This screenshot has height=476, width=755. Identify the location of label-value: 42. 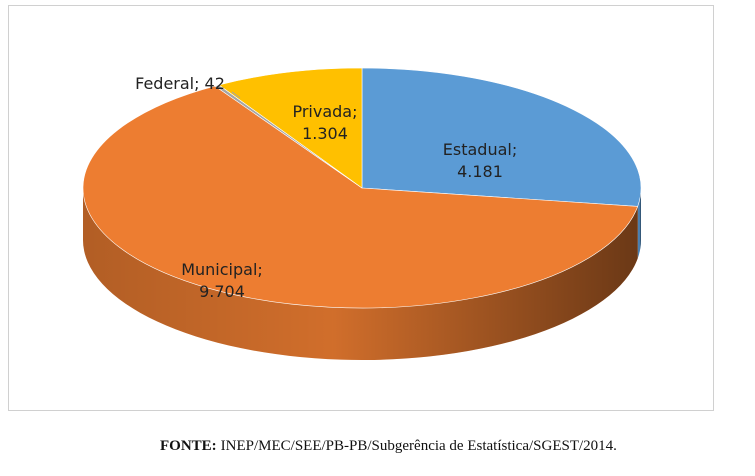
(215, 83).